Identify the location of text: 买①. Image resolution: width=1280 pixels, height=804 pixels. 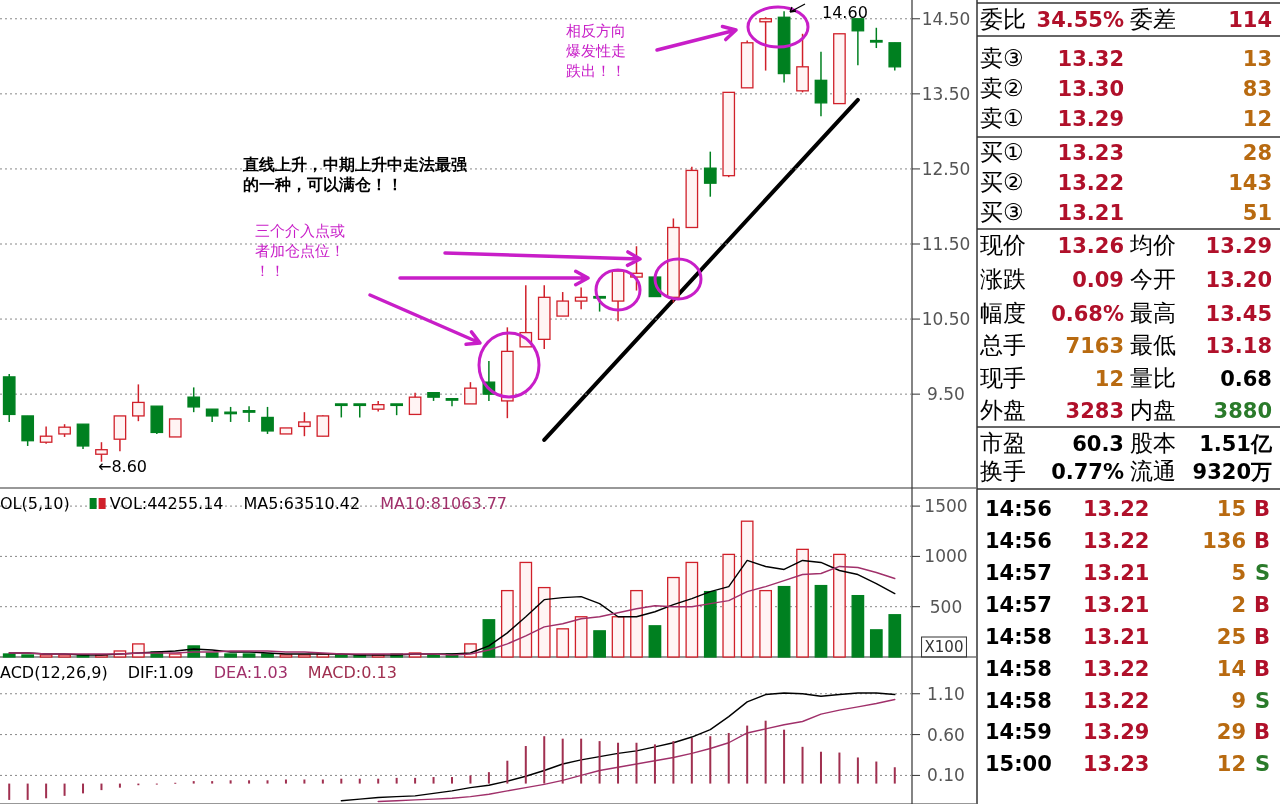
(1002, 152).